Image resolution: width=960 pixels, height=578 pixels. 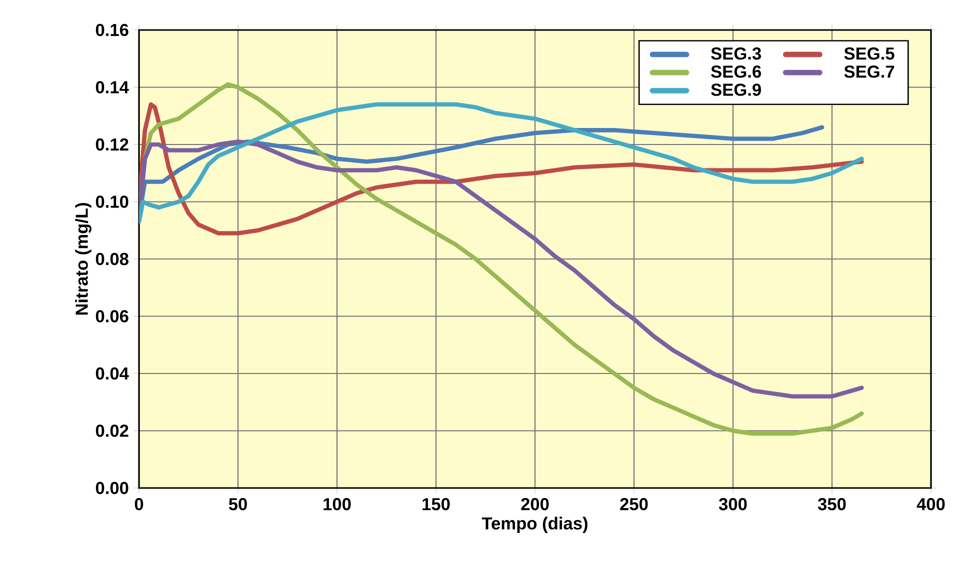 I want to click on y-tick-label: 0.12, so click(x=112, y=144).